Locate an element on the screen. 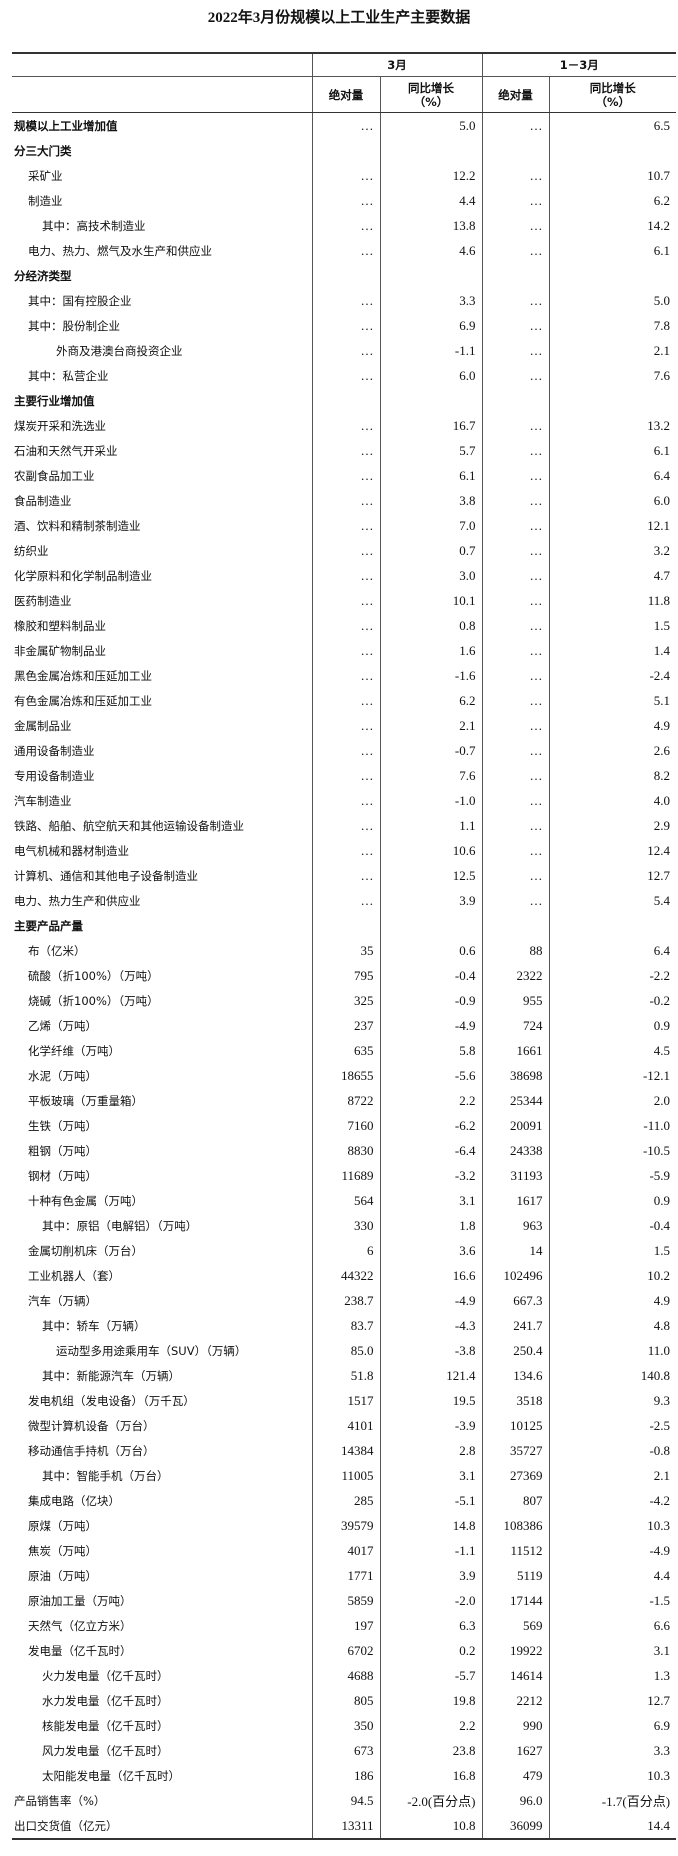 Image resolution: width=678 pixels, height=1856 pixels. row-label: 其中：原铝（电解铝）（万吨） is located at coordinates (120, 1225).